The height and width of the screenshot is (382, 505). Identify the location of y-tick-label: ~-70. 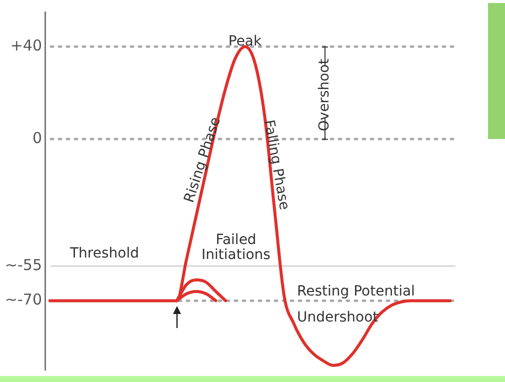
(23, 299).